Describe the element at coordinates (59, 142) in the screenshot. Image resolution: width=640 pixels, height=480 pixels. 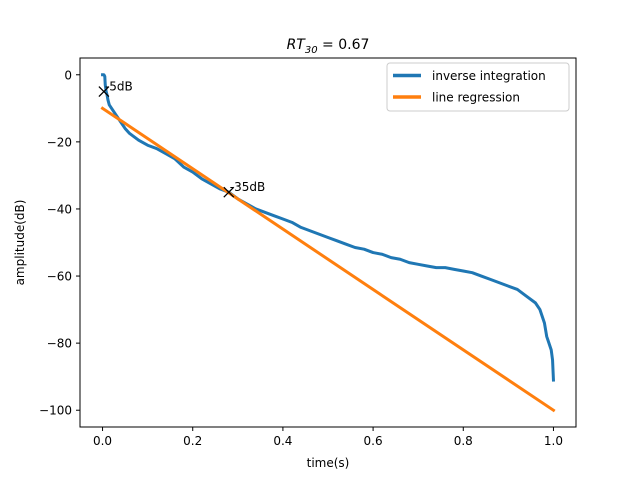
I see `y-tick-label: −20` at that location.